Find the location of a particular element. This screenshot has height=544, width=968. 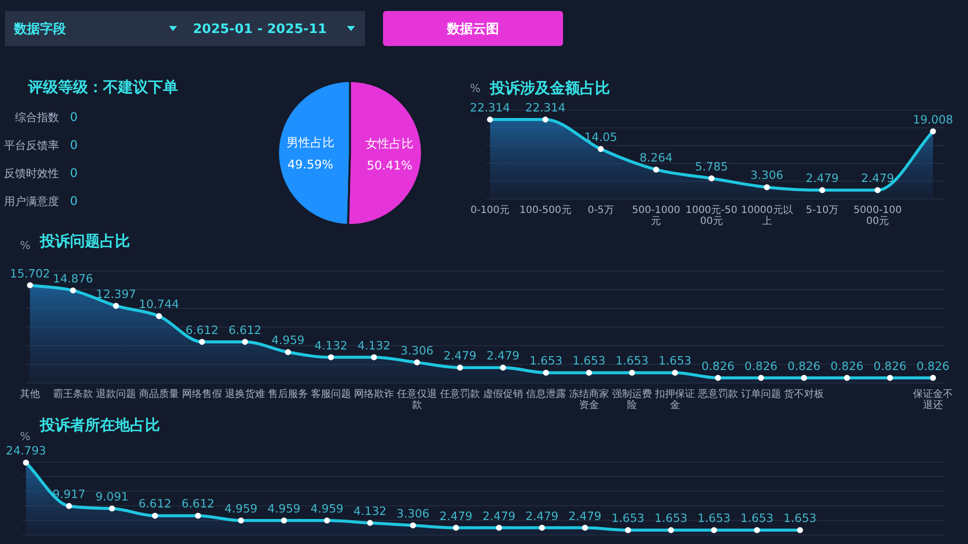

x-tick-label: 客服问题 is located at coordinates (331, 394).